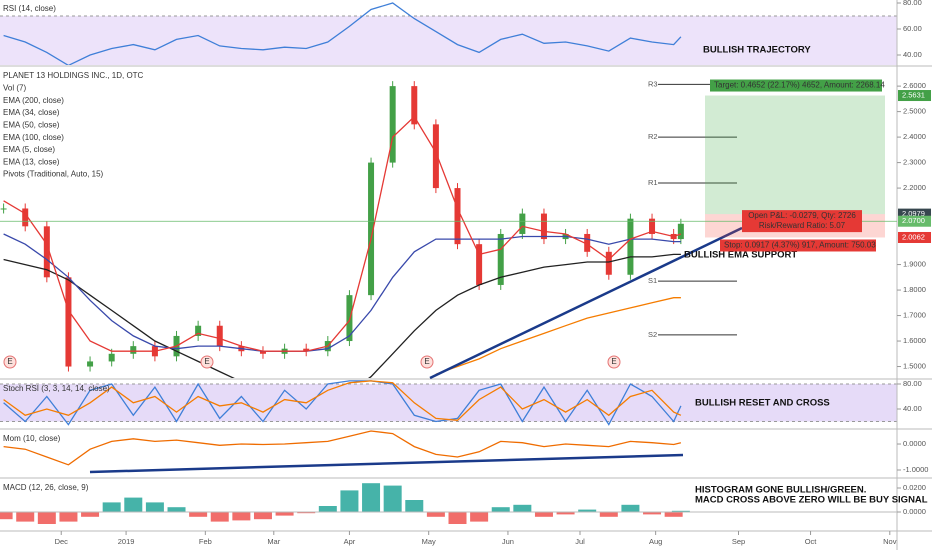 The image size is (932, 550). I want to click on pivot-label: S2, so click(652, 334).